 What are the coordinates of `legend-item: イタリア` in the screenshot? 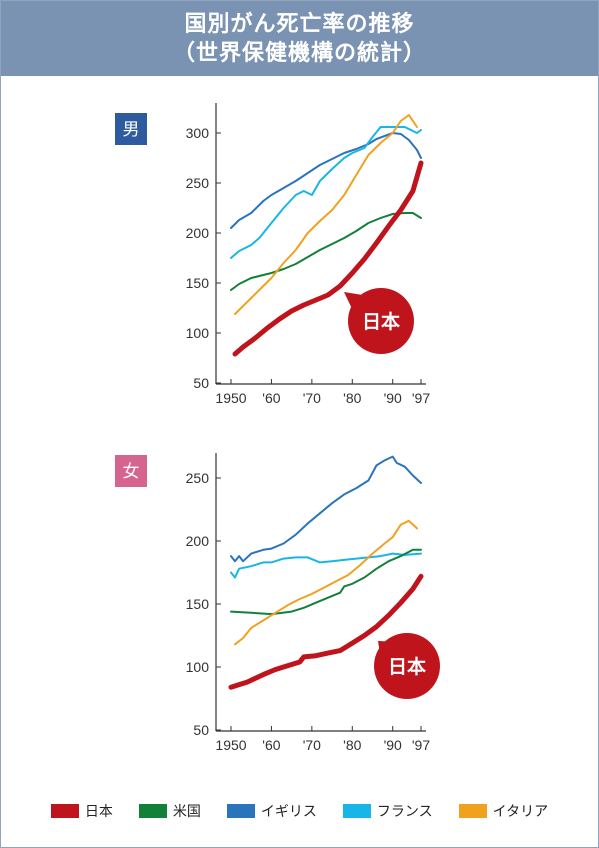 It's located at (503, 811).